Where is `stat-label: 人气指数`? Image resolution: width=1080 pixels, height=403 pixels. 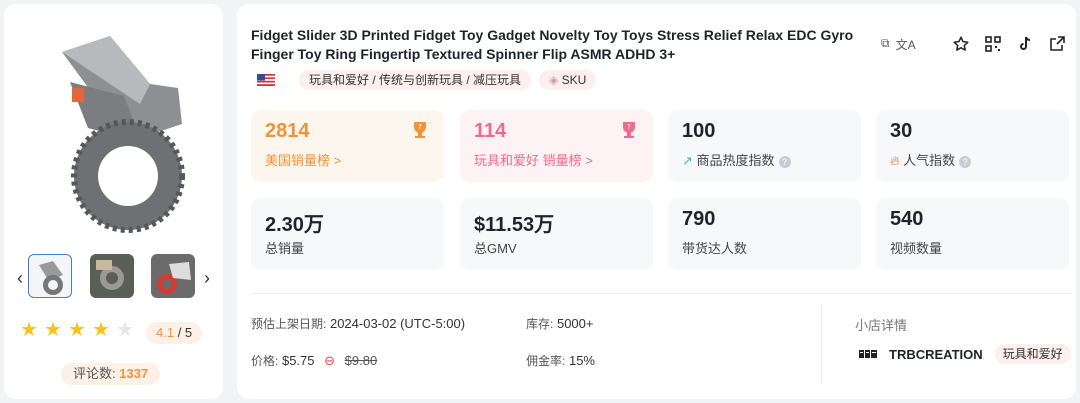 stat-label: 人气指数 is located at coordinates (929, 160).